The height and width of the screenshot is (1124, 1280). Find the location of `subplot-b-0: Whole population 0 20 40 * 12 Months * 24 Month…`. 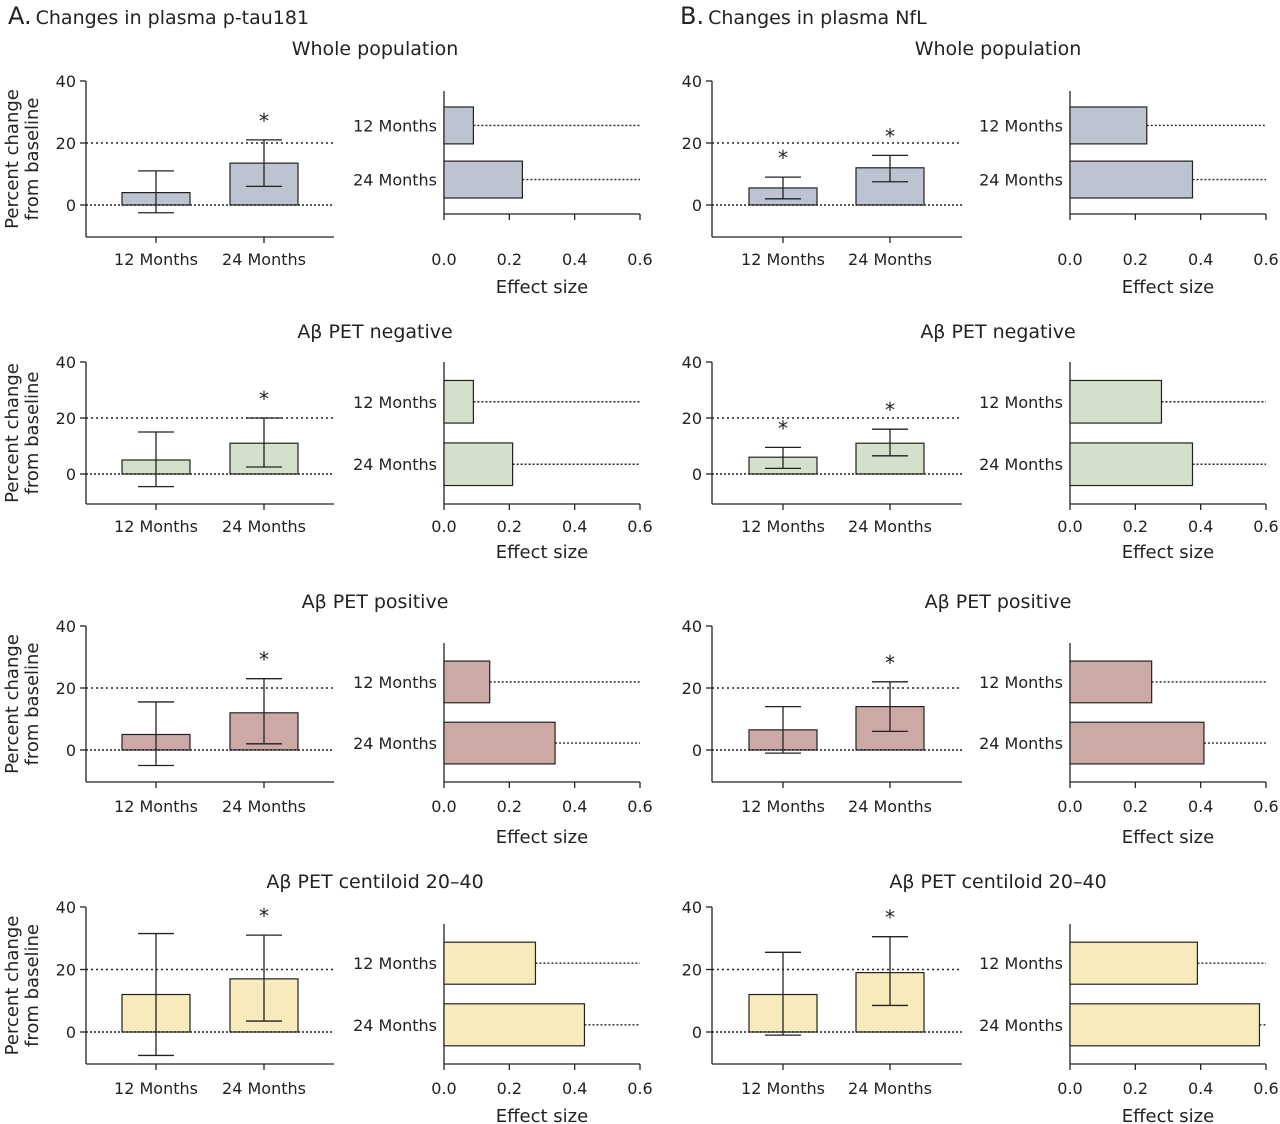

subplot-b-0: Whole population 0 20 40 * 12 Months * 24 Month… is located at coordinates (980, 168).